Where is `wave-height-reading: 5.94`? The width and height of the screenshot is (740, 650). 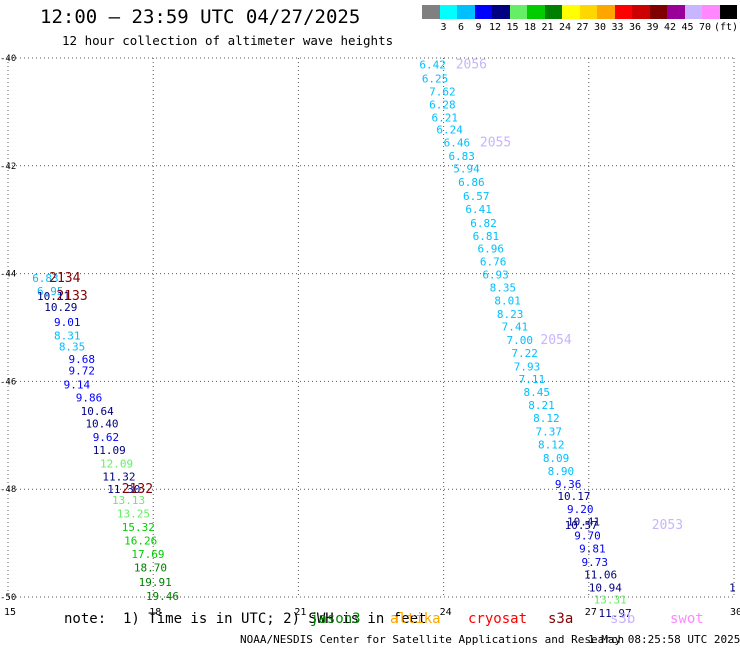 wave-height-reading: 5.94 is located at coordinates (466, 168).